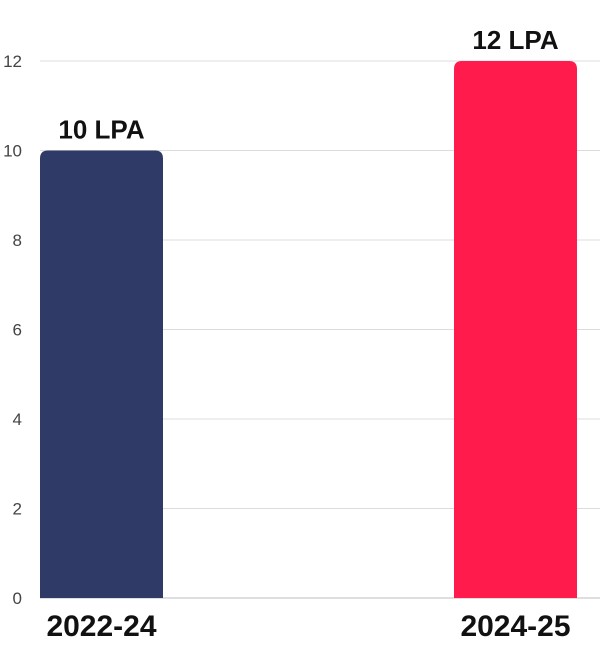  Describe the element at coordinates (17, 240) in the screenshot. I see `y-tick-label: 8` at that location.